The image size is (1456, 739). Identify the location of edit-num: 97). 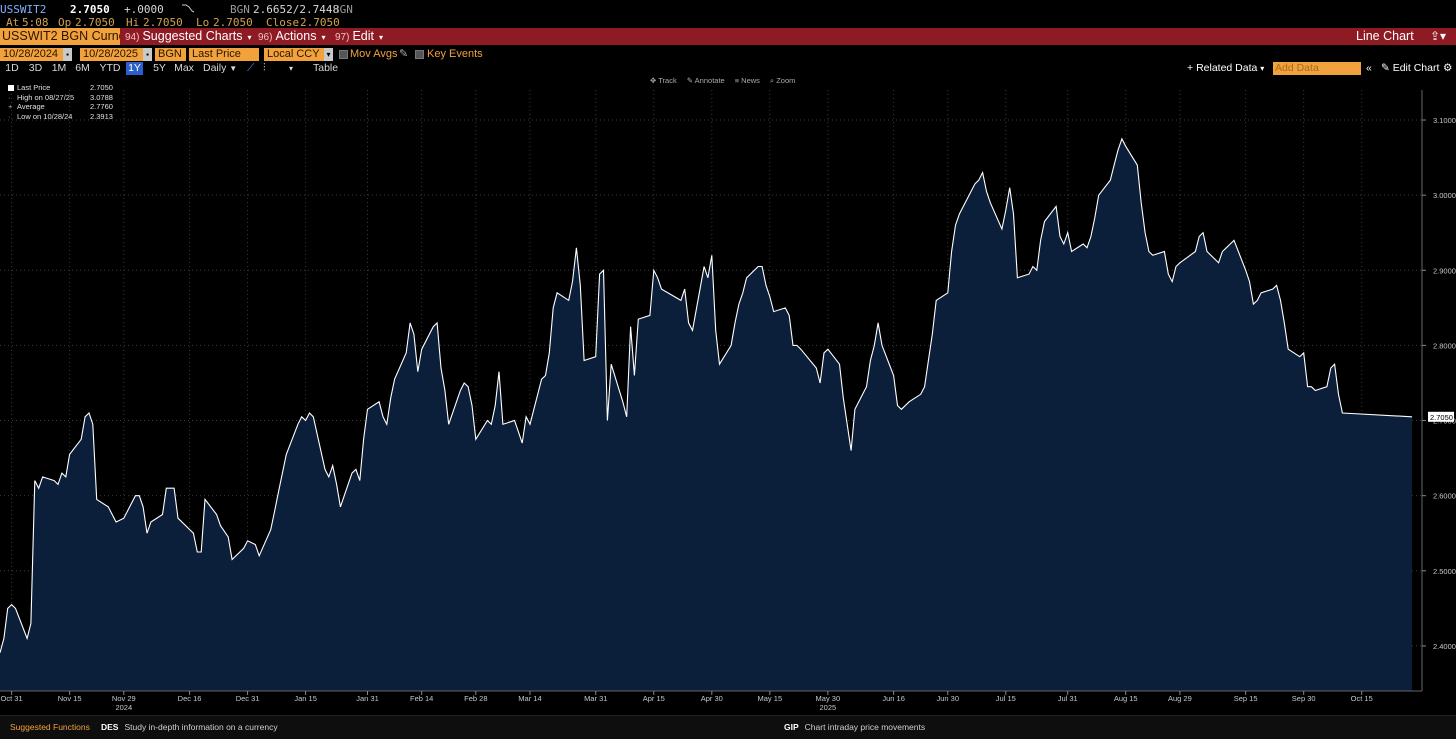
(342, 37).